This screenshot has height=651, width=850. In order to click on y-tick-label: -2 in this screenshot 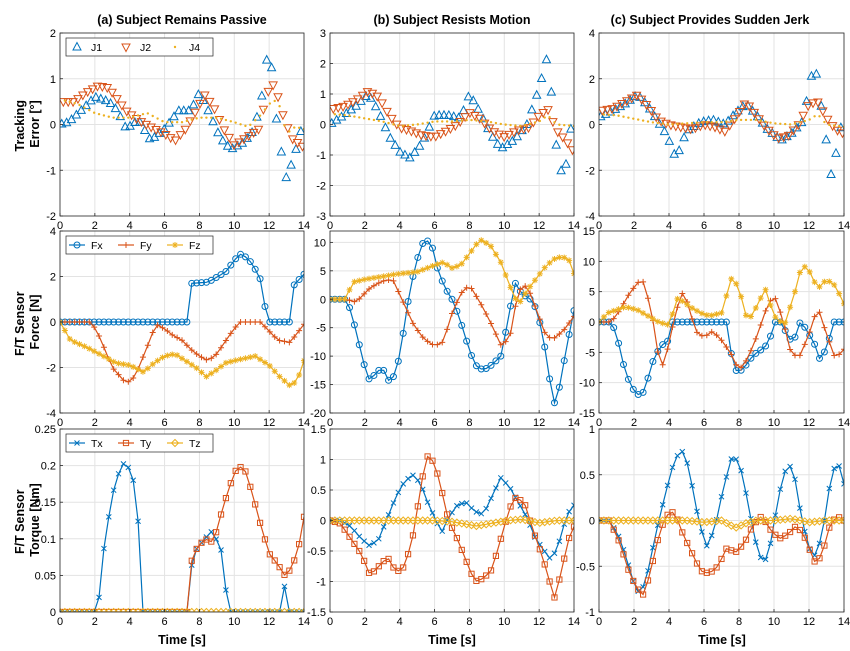, I will do `click(51, 369)`.